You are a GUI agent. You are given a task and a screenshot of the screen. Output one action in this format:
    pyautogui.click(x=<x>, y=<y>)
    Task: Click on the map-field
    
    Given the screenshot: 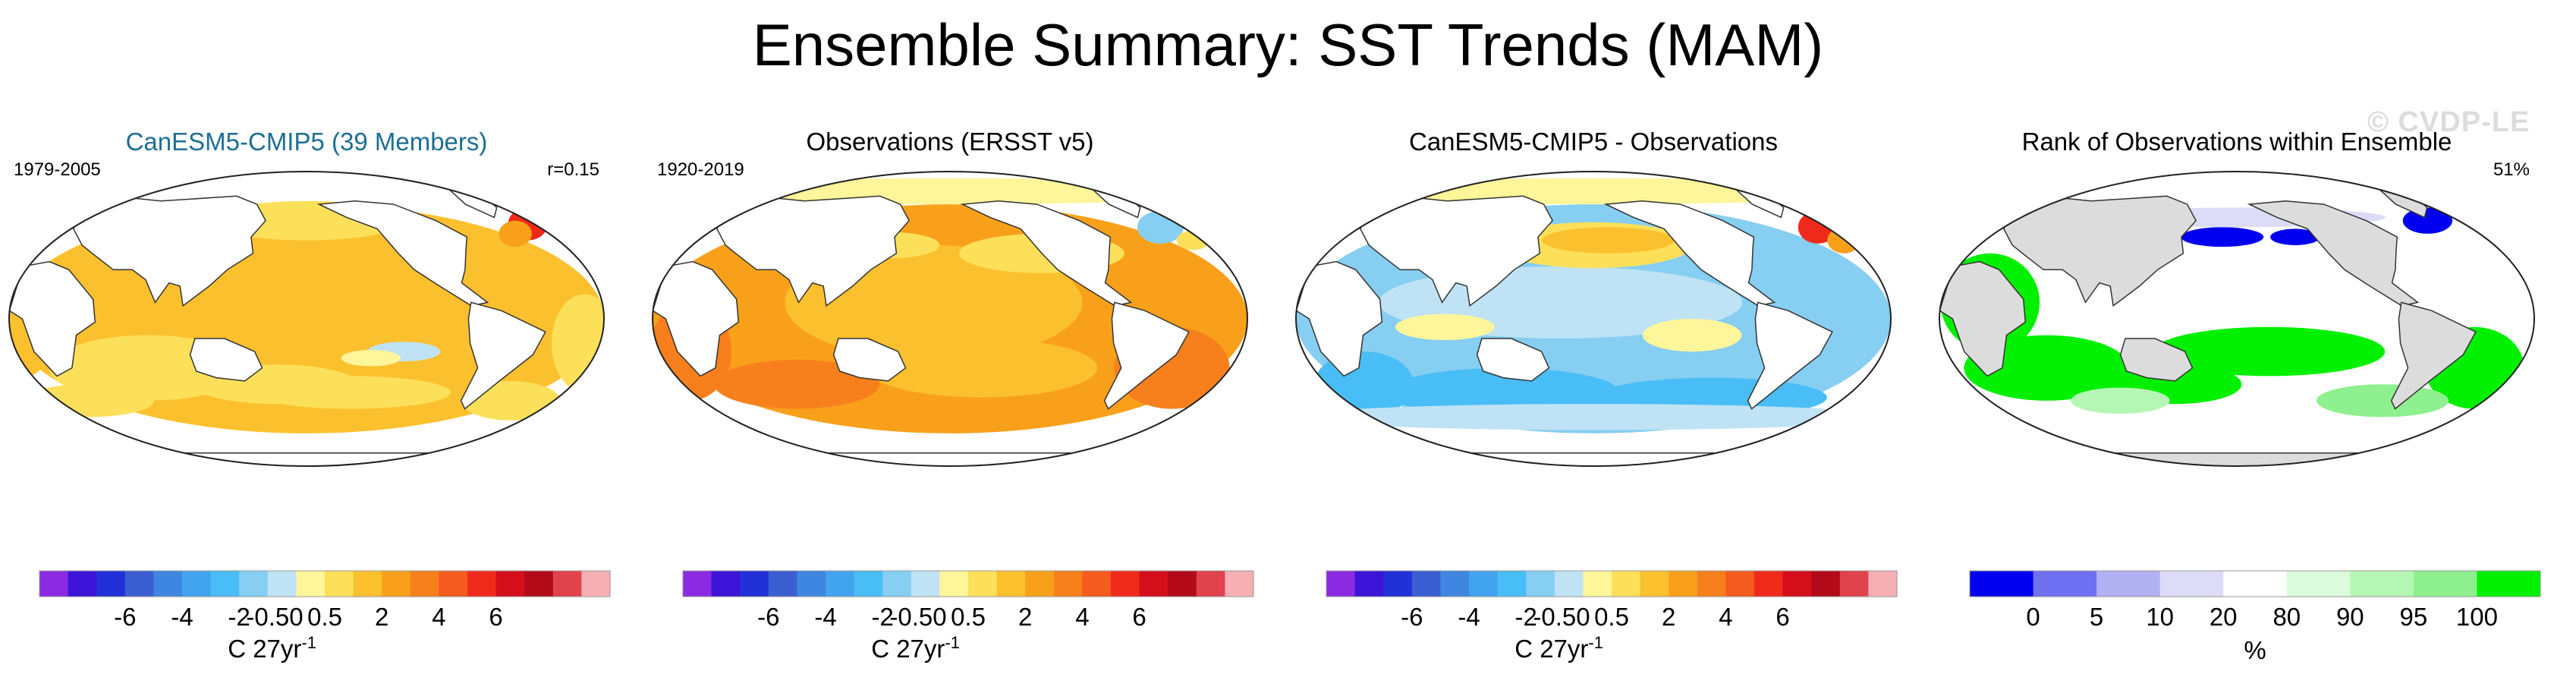 What is the action you would take?
    pyautogui.click(x=306, y=326)
    